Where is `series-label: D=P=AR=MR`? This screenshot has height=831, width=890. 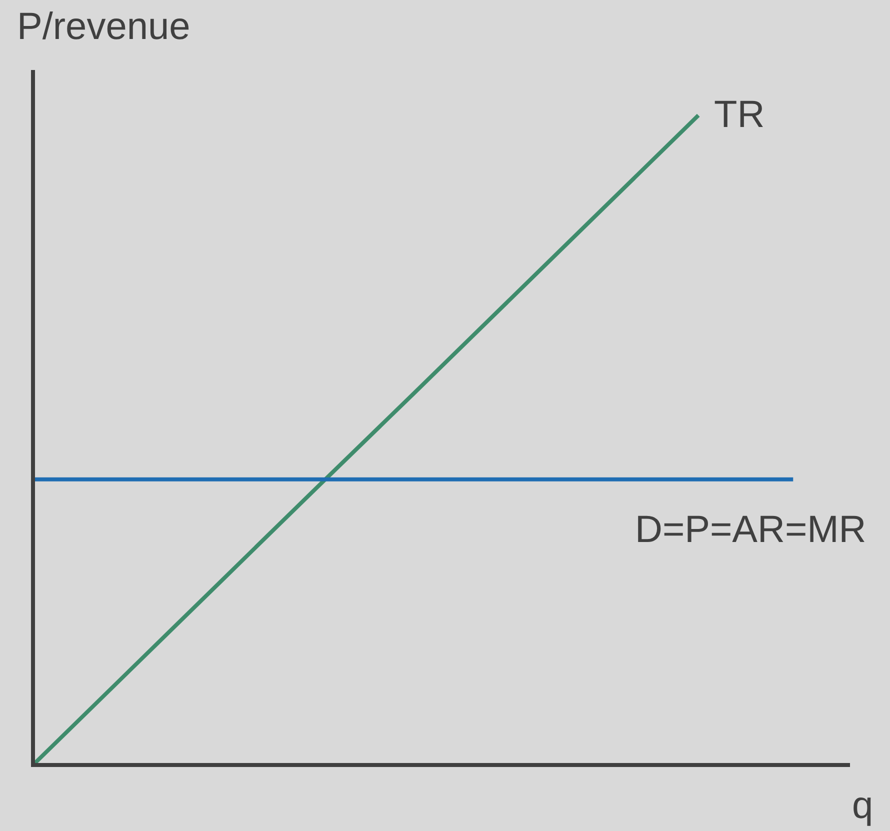
series-label: D=P=AR=MR is located at coordinates (750, 530).